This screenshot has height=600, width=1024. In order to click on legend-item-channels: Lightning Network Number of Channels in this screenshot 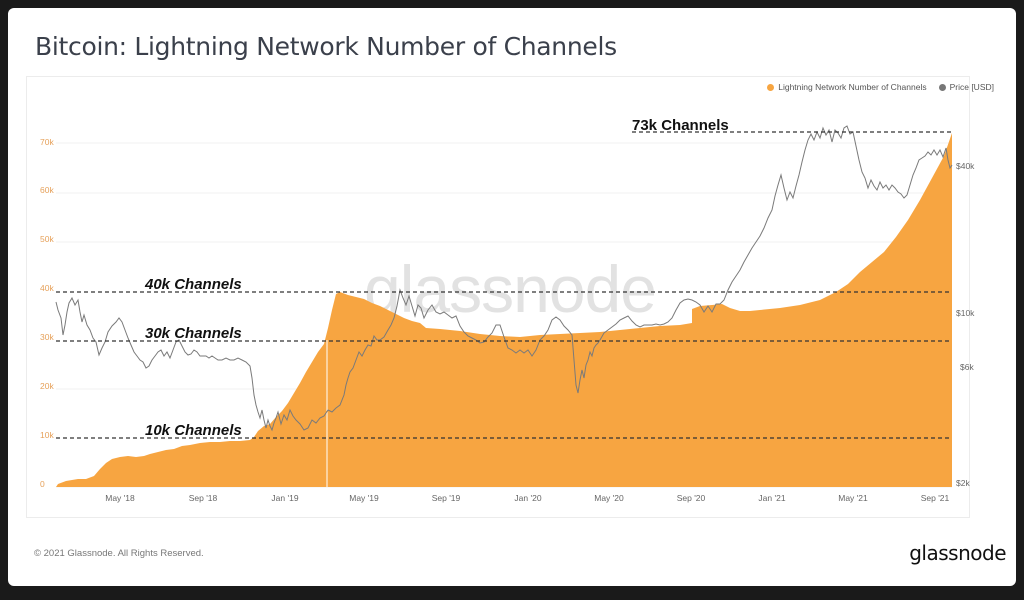, I will do `click(847, 87)`.